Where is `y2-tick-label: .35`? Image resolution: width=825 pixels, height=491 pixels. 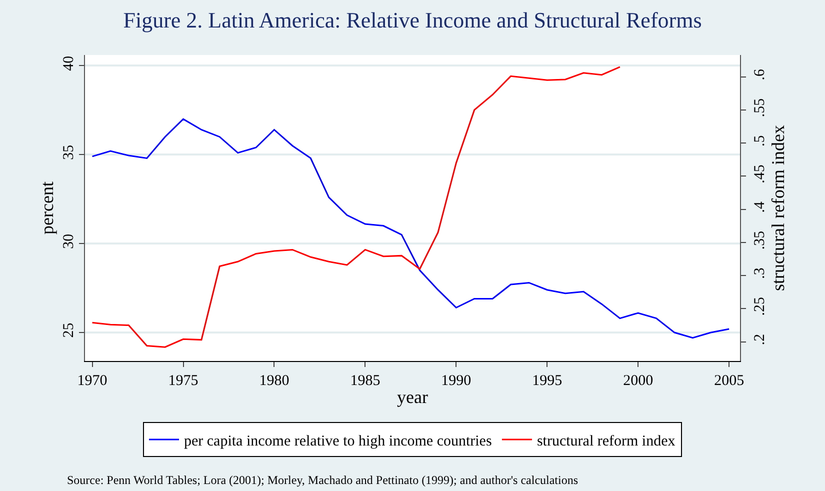 y2-tick-label: .35 is located at coordinates (760, 240).